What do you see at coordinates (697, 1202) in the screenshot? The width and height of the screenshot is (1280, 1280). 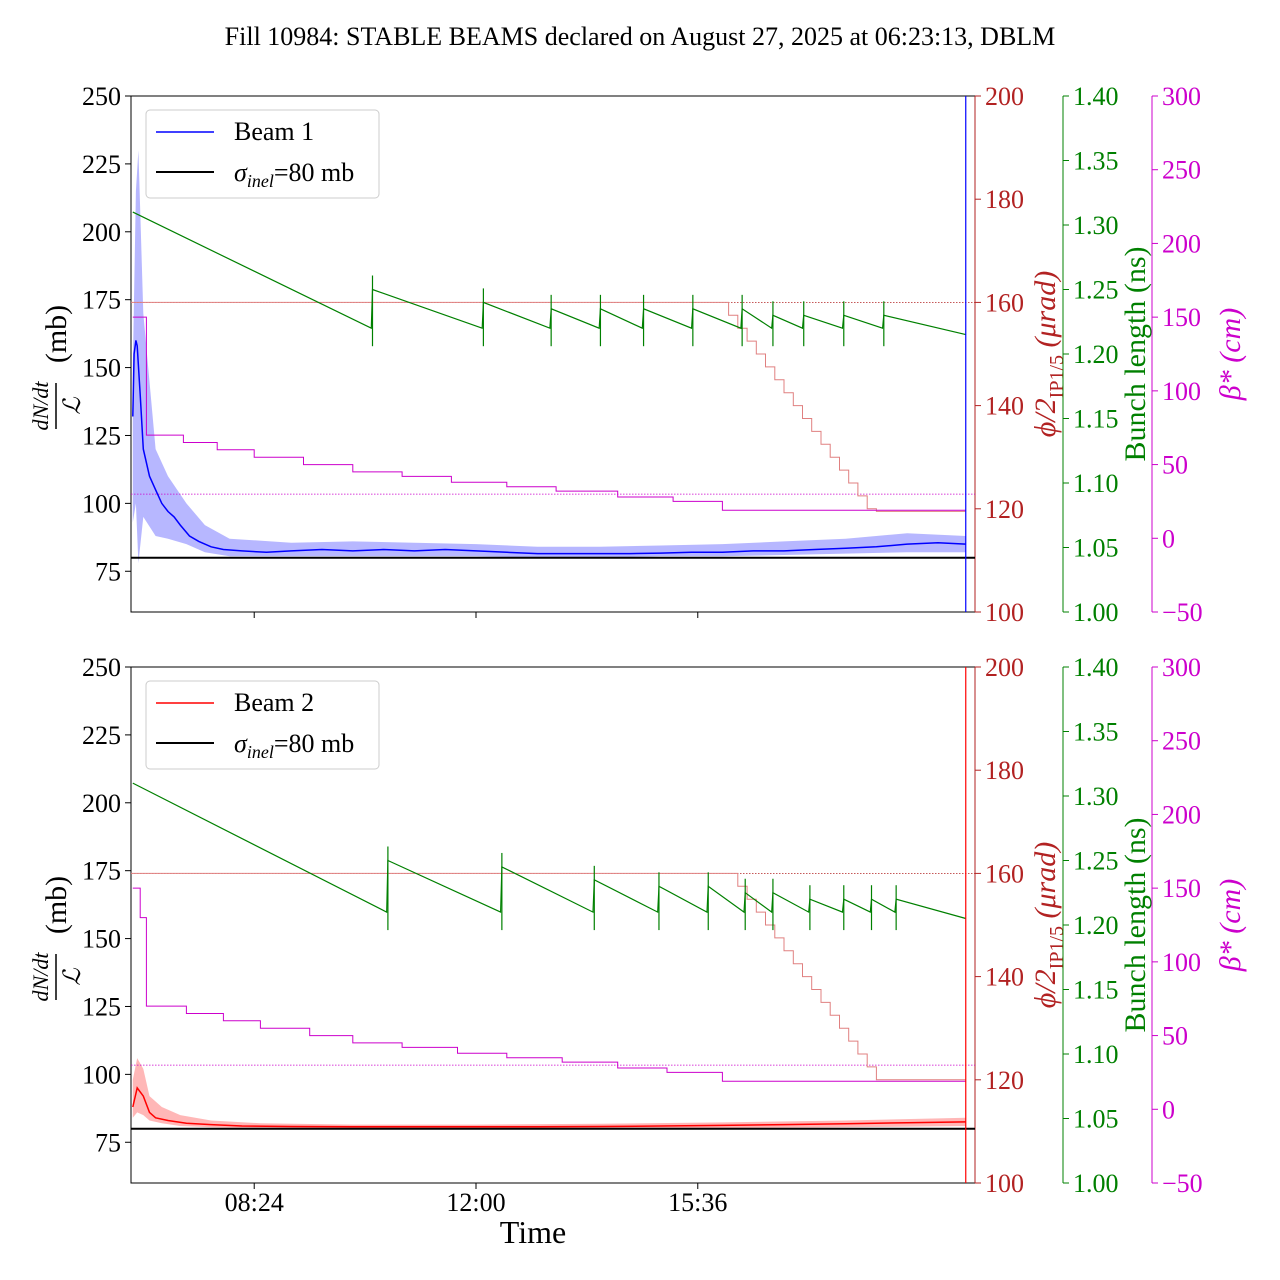 I see `x-tick-label: 15:36` at bounding box center [697, 1202].